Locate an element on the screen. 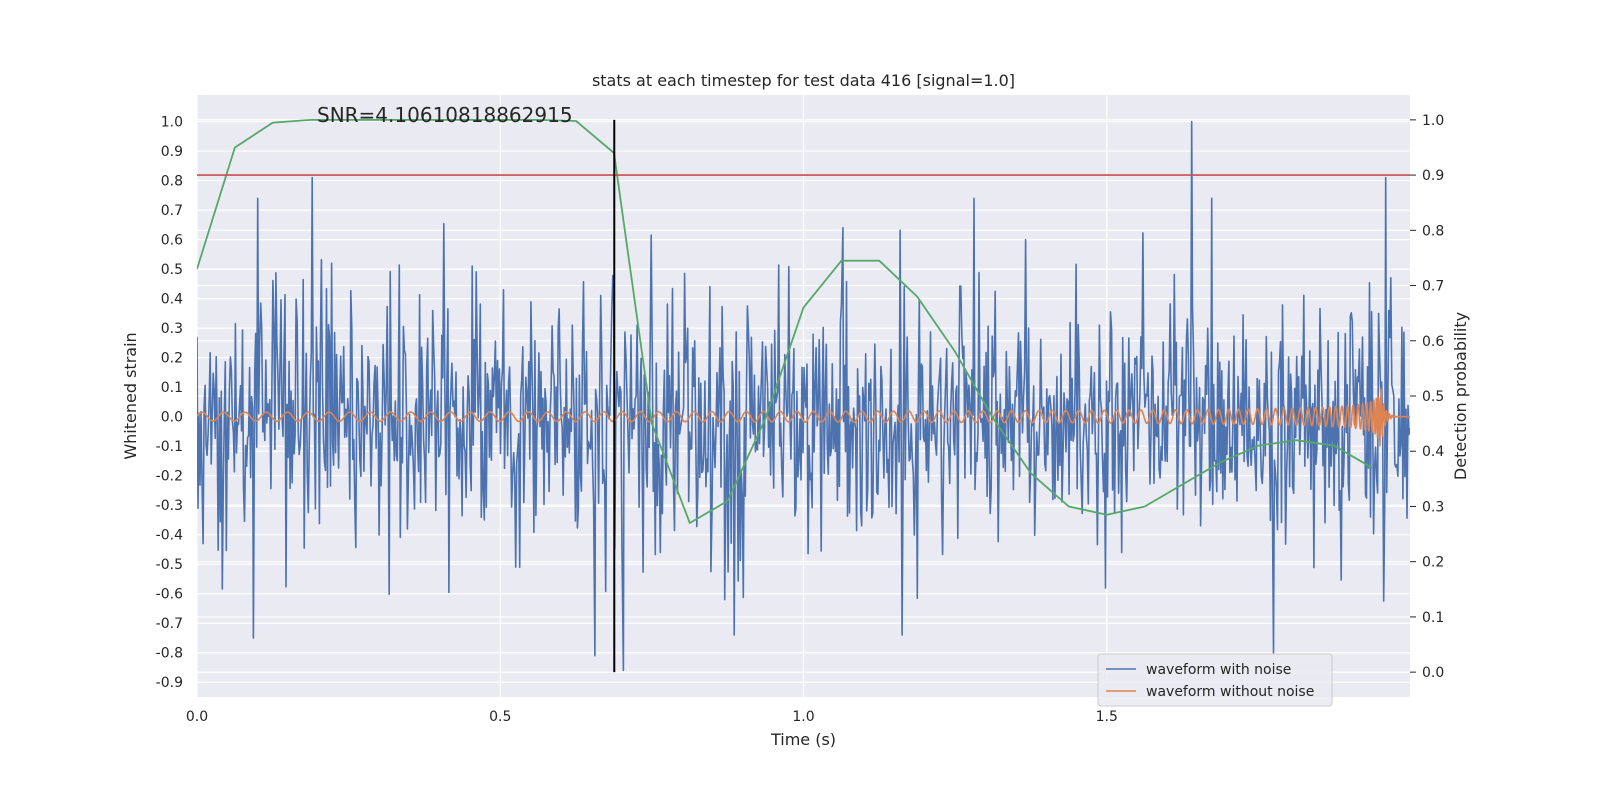 This screenshot has height=800, width=1600. y-right-tick-label: 0.2 is located at coordinates (1433, 563).